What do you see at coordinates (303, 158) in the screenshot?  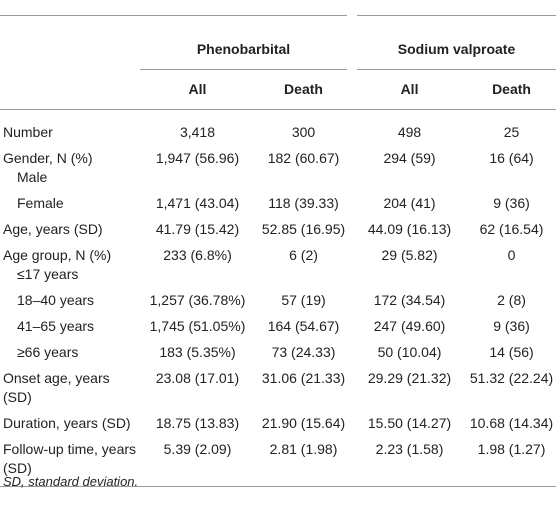 I see `table-cell: 182 (60.67)` at bounding box center [303, 158].